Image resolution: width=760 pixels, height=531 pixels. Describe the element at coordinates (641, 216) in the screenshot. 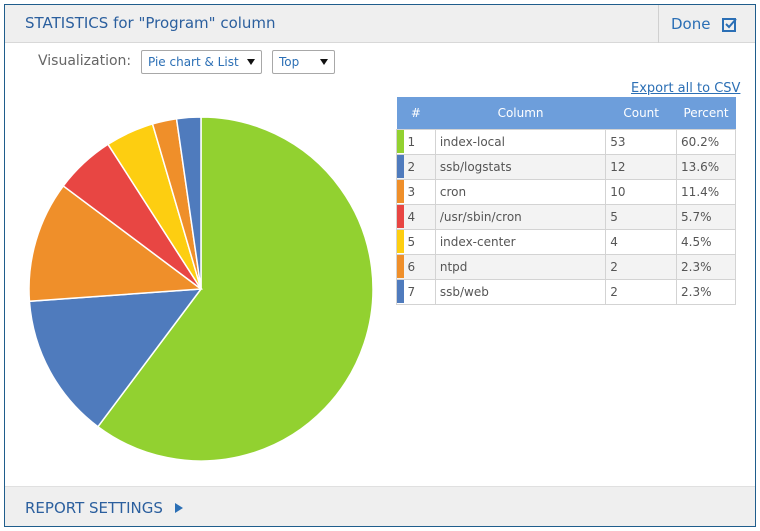

I see `row-count: 5` at that location.